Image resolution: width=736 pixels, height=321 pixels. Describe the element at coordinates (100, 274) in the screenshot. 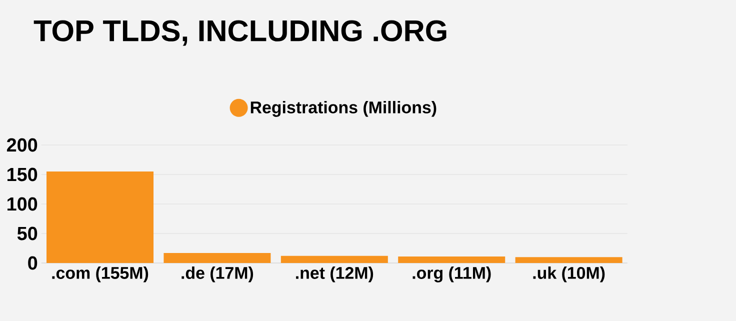

I see `x-tick-label: .com (155M)` at that location.